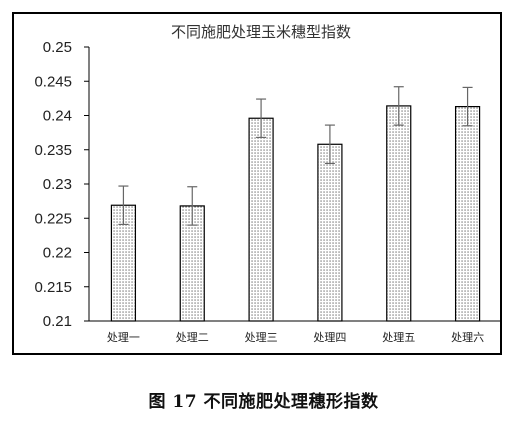 This screenshot has width=527, height=431. Describe the element at coordinates (57, 321) in the screenshot. I see `y-tick-label: 0.21` at that location.